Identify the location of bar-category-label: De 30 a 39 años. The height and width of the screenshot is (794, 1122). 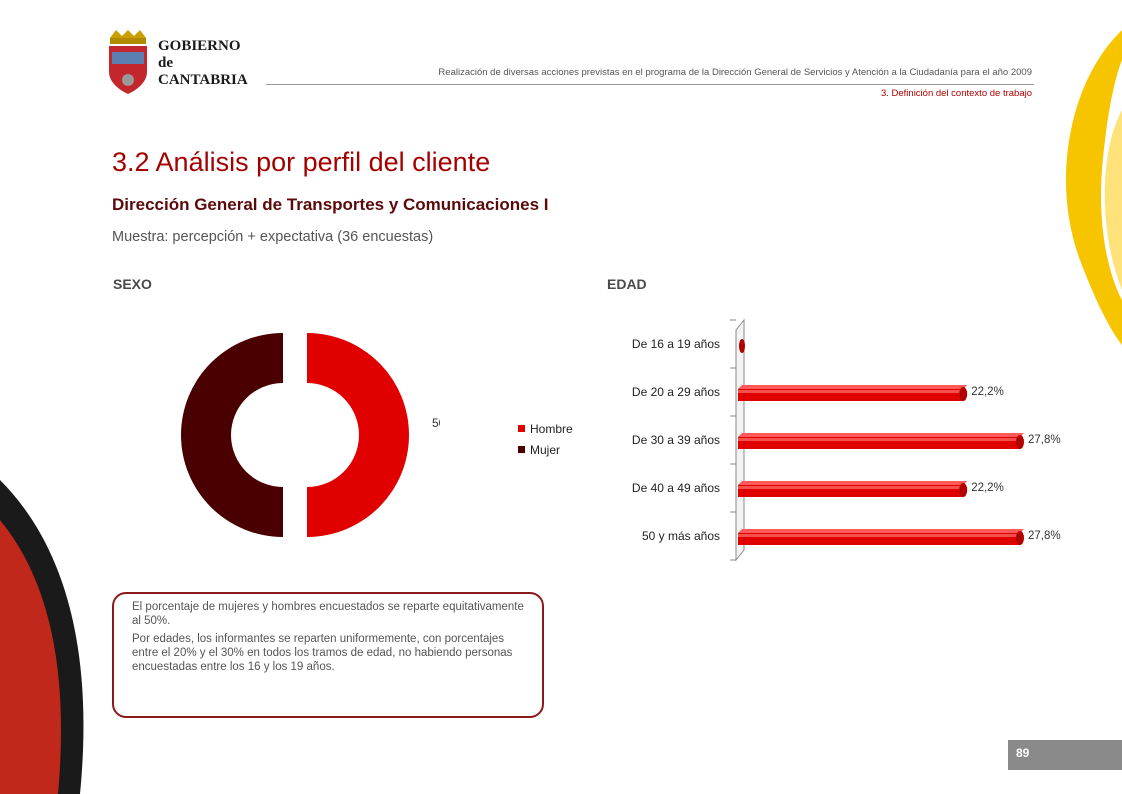
(676, 440).